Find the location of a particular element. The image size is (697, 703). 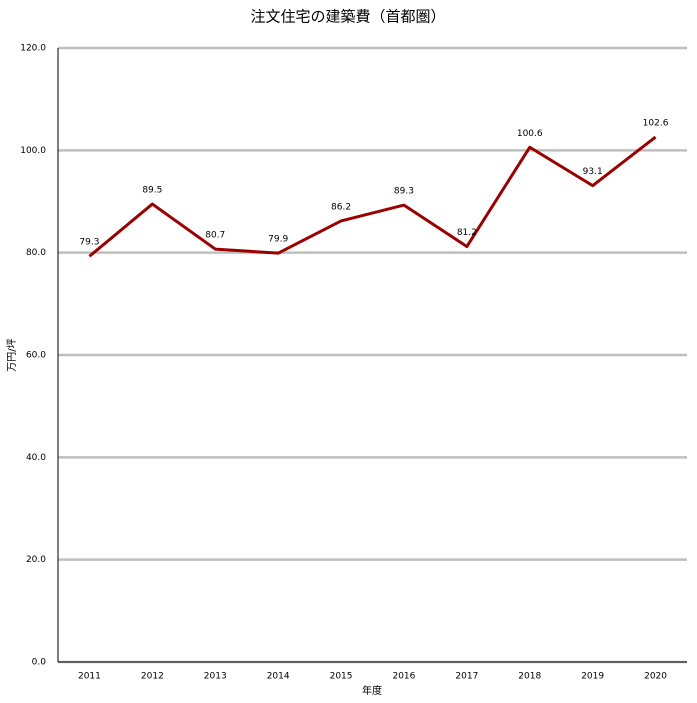

data-label: 100.6 is located at coordinates (530, 134).